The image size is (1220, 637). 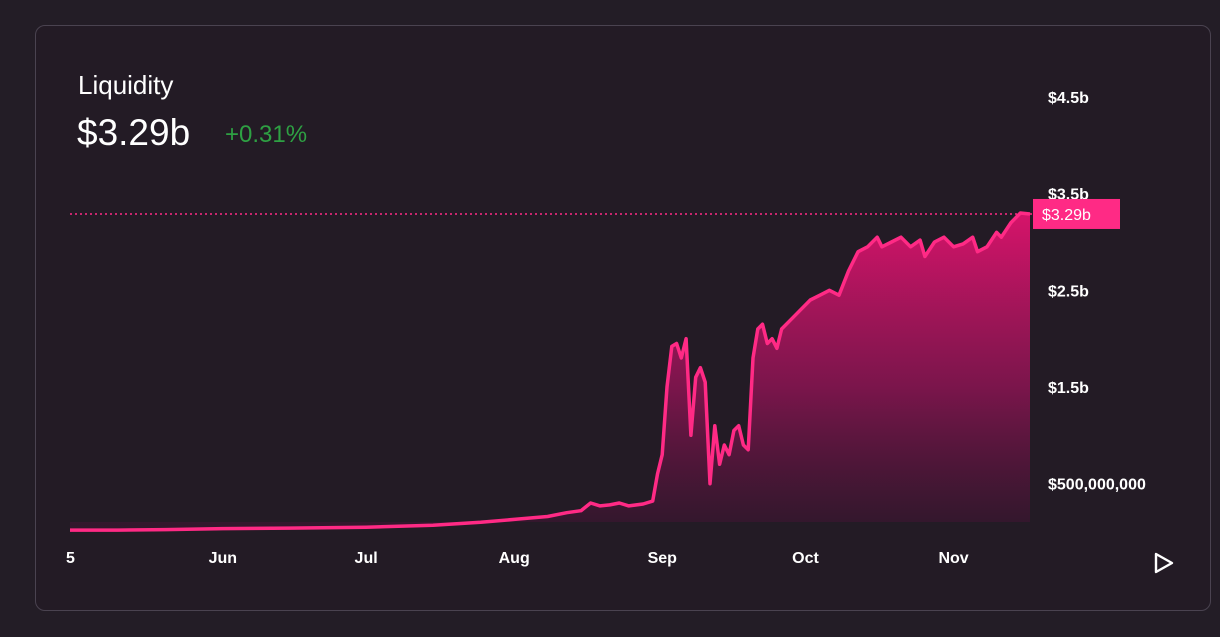 What do you see at coordinates (1068, 388) in the screenshot?
I see `y-tick-label: $1.5b` at bounding box center [1068, 388].